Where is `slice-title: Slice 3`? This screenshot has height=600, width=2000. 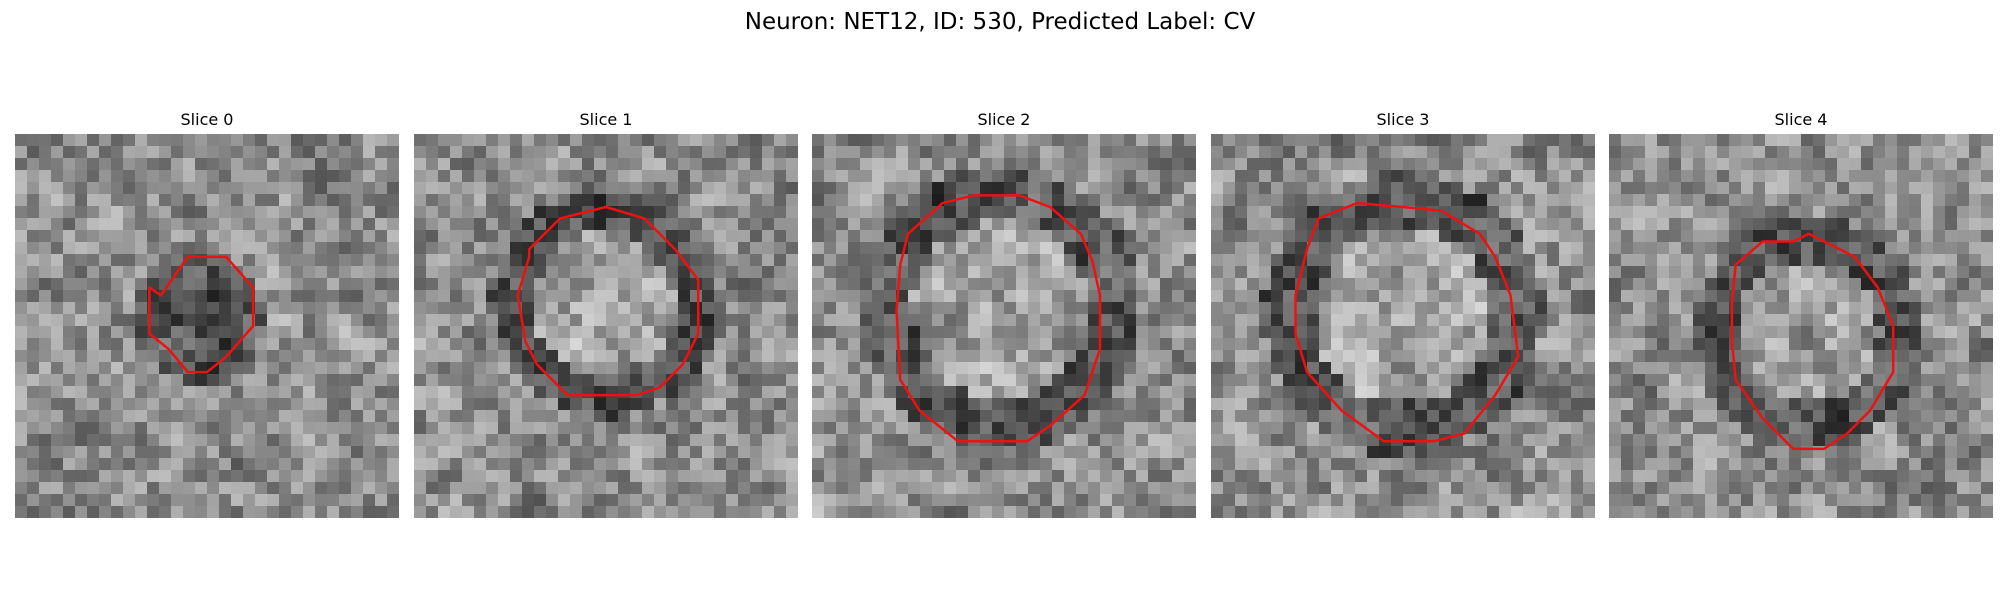
slice-title: Slice 3 is located at coordinates (1403, 119).